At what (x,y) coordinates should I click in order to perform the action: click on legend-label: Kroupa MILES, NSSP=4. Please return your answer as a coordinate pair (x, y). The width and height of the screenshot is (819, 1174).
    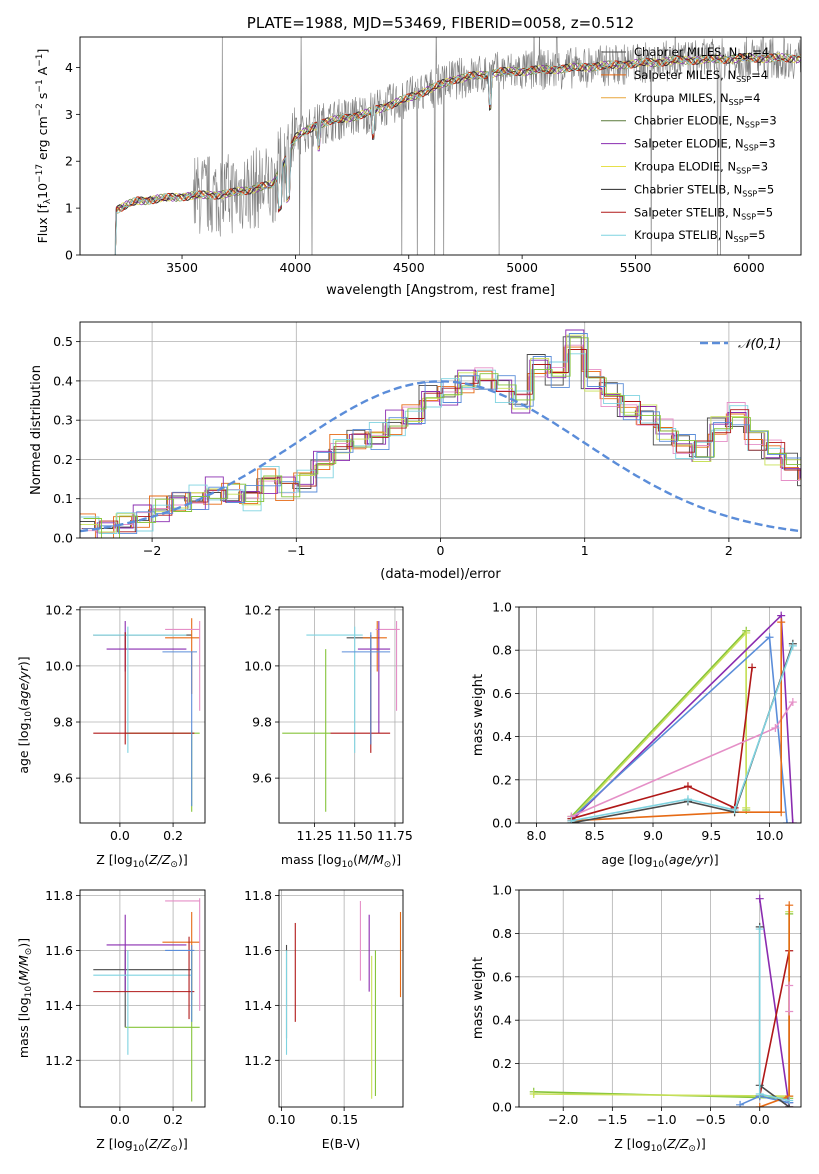
    Looking at the image, I should click on (697, 99).